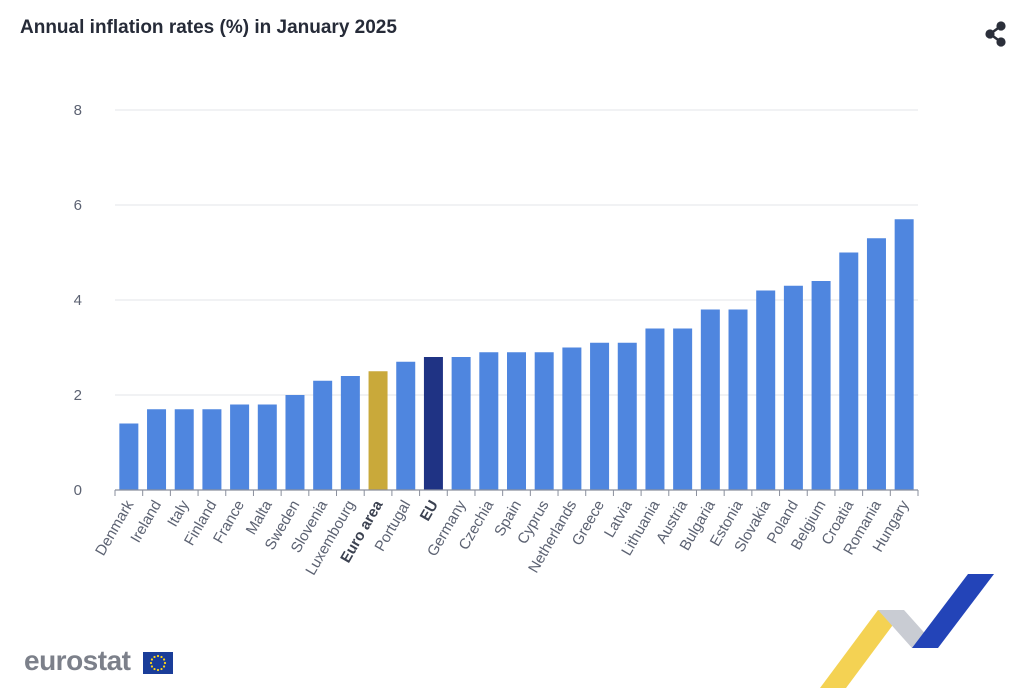 This screenshot has width=1024, height=695. What do you see at coordinates (158, 665) in the screenshot?
I see `eu-flag-icon` at bounding box center [158, 665].